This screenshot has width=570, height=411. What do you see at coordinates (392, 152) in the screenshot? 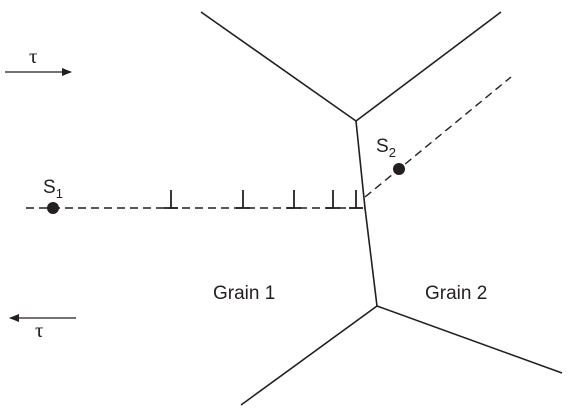
I see `source-2-subscript: 2` at bounding box center [392, 152].